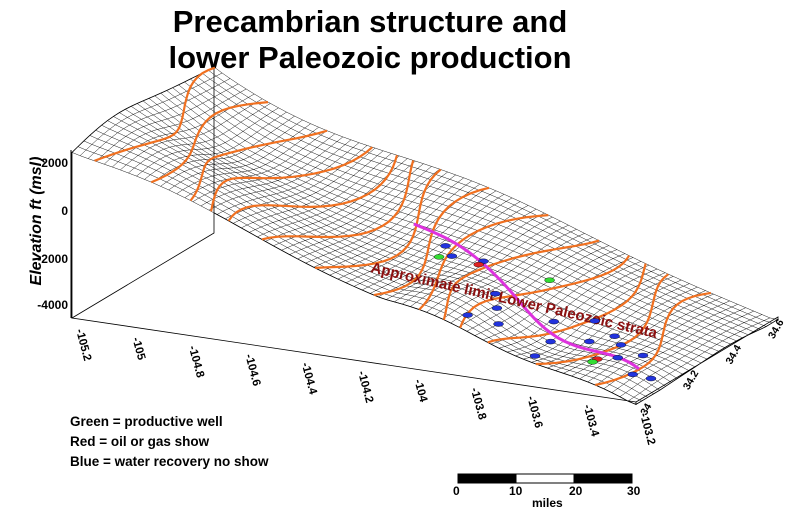 Image resolution: width=800 pixels, height=511 pixels. What do you see at coordinates (634, 491) in the screenshot?
I see `scale-tick-label: 30` at bounding box center [634, 491].